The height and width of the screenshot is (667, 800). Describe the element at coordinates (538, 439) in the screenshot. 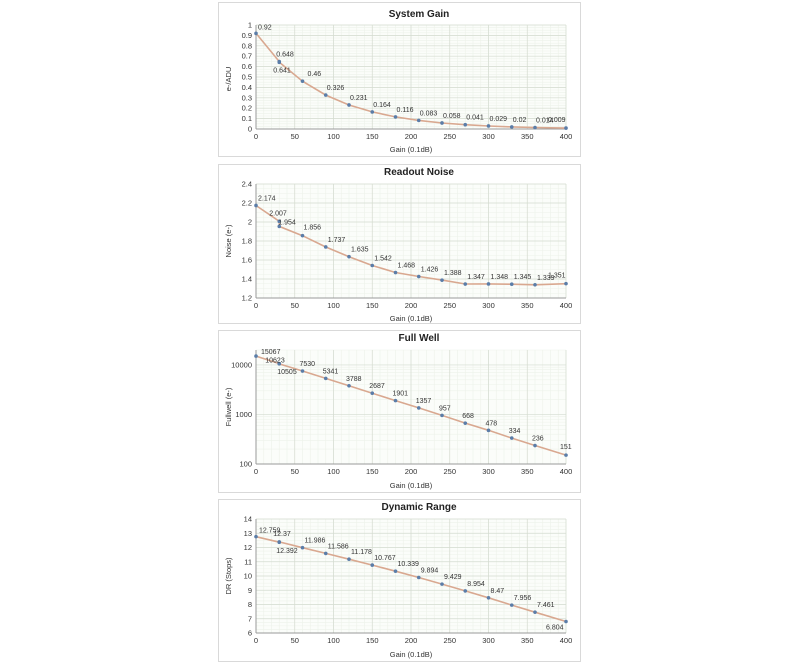

I see `data-label: 236` at that location.